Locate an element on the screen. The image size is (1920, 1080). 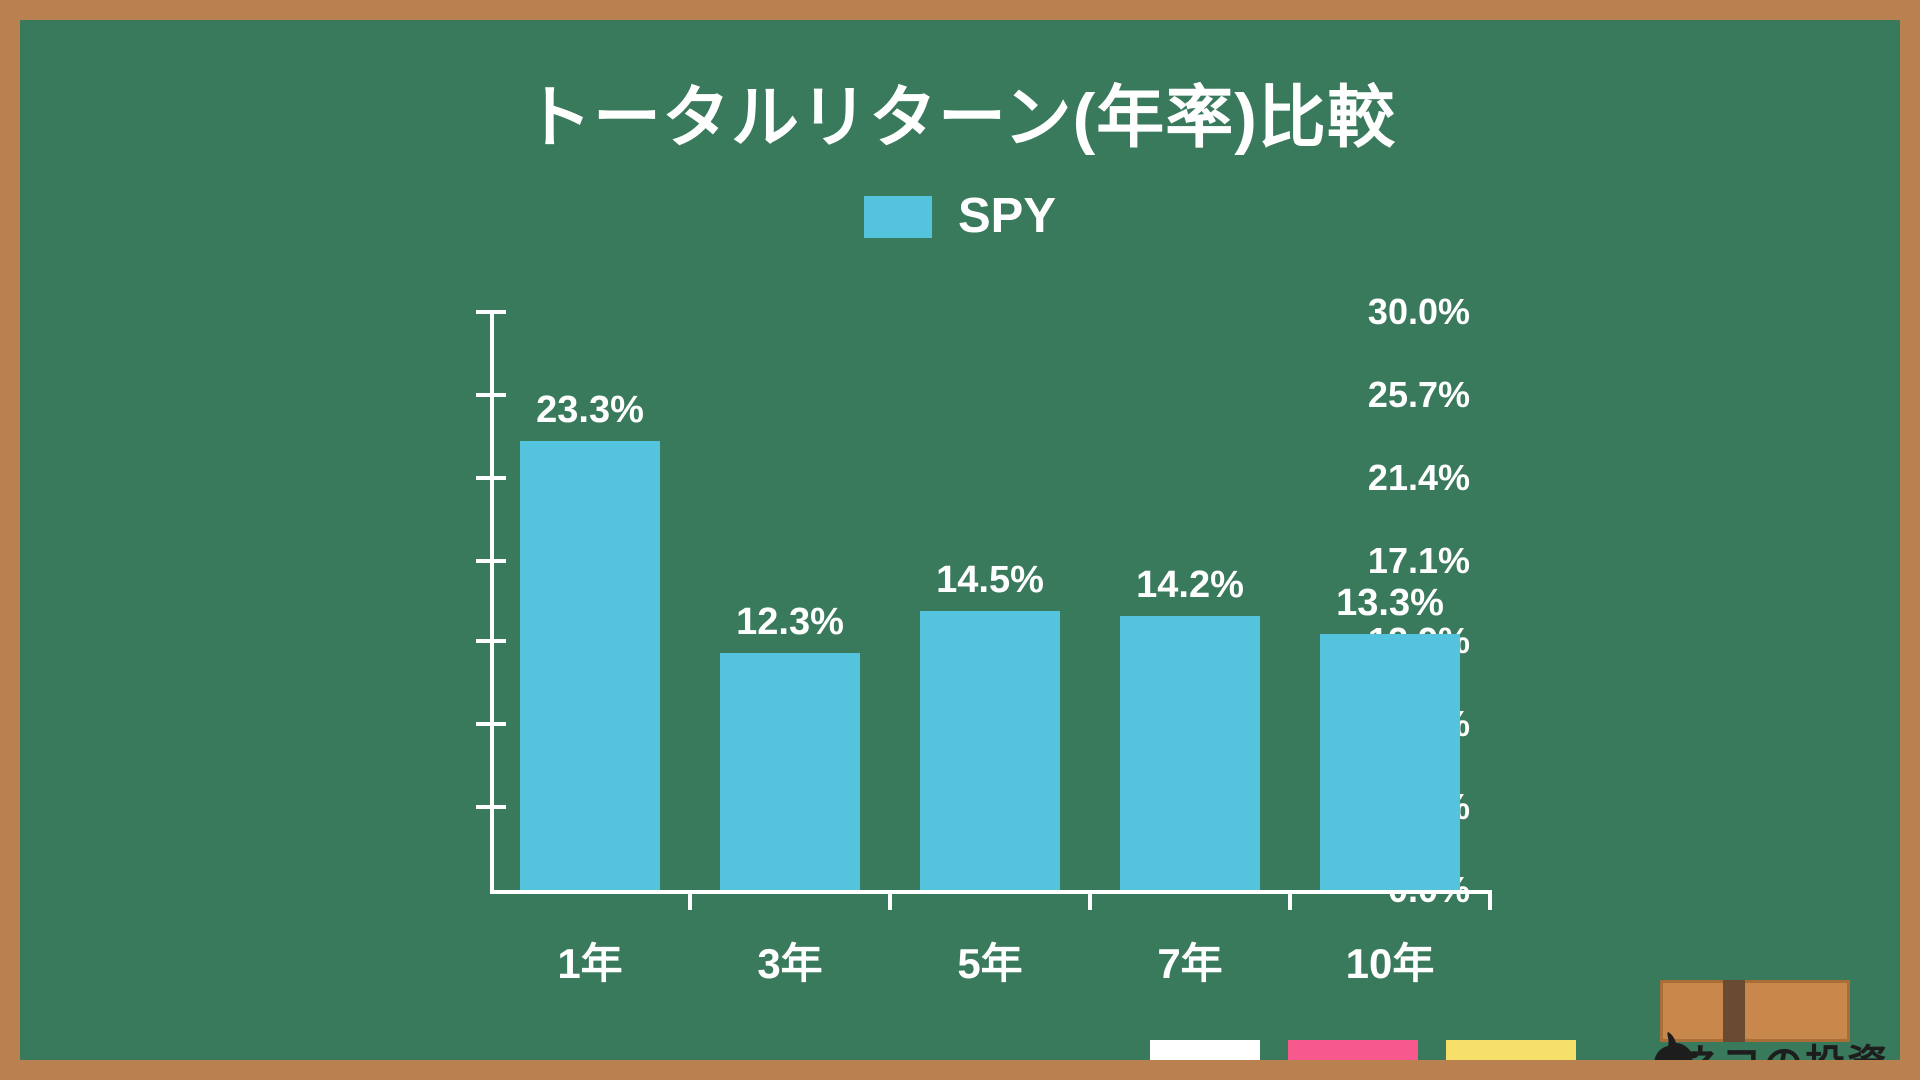
legend-item-spy: SPY is located at coordinates (960, 216).